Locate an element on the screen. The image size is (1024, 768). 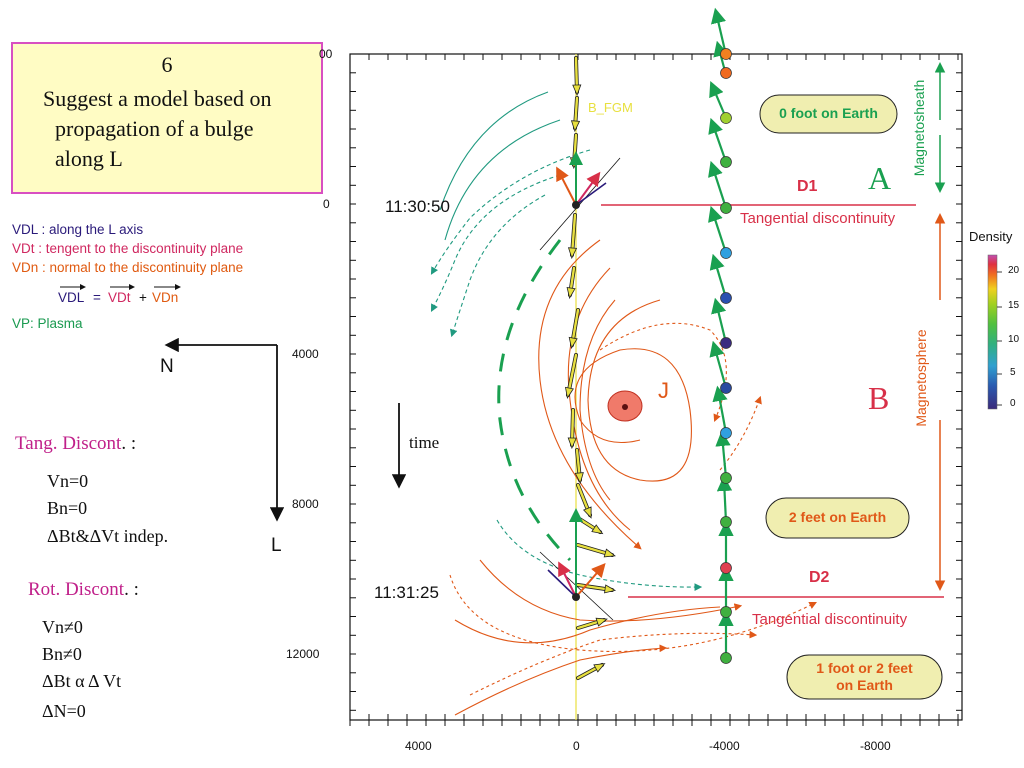
tang-discont-header: Tang. Discont. : is located at coordinates (75, 444).